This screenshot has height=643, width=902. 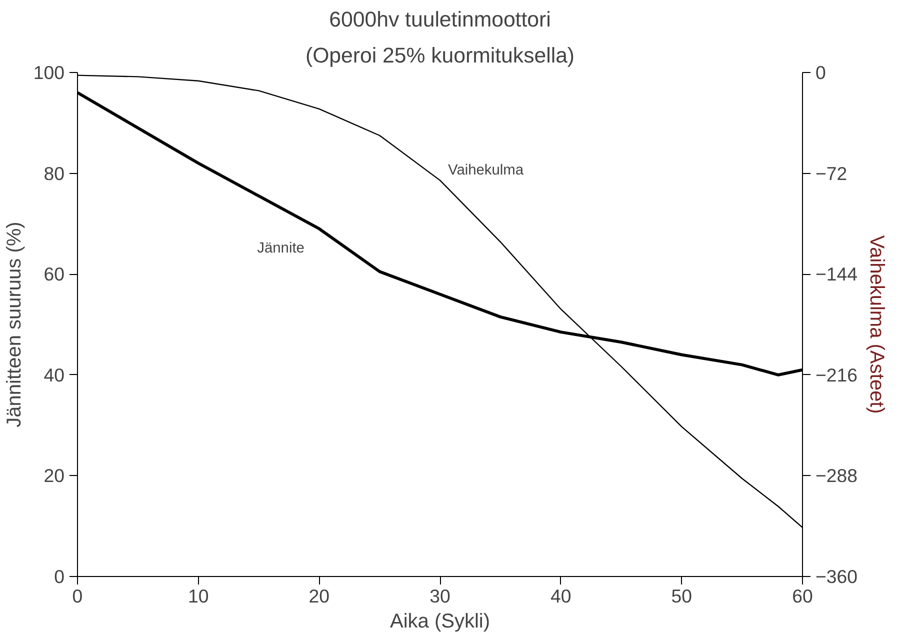 What do you see at coordinates (54, 375) in the screenshot?
I see `y-tick-label: 40` at bounding box center [54, 375].